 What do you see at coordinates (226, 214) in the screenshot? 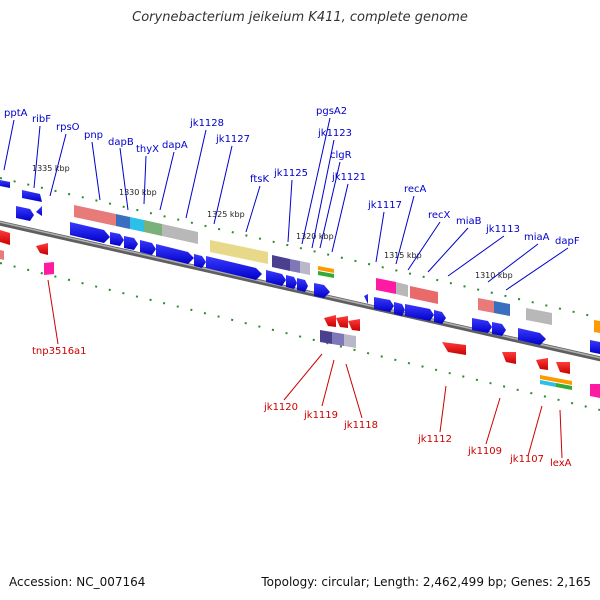
I see `kbp-marker-1325: 1325 kbp` at bounding box center [226, 214].